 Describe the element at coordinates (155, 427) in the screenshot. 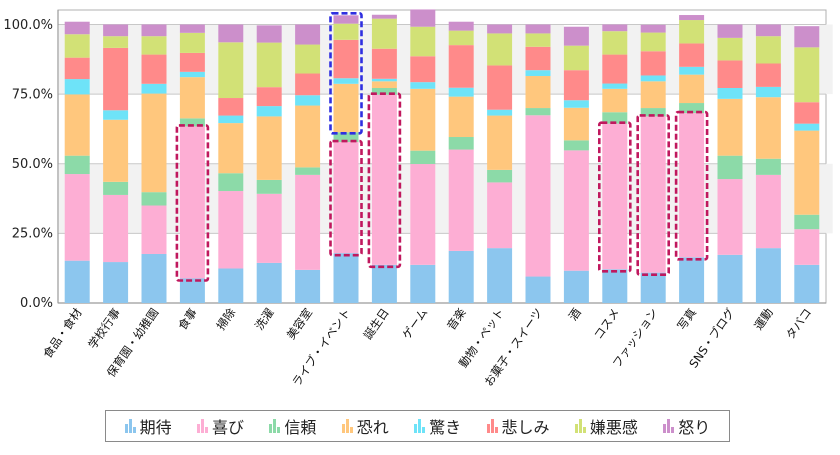

I see `legend-label: 期待` at that location.